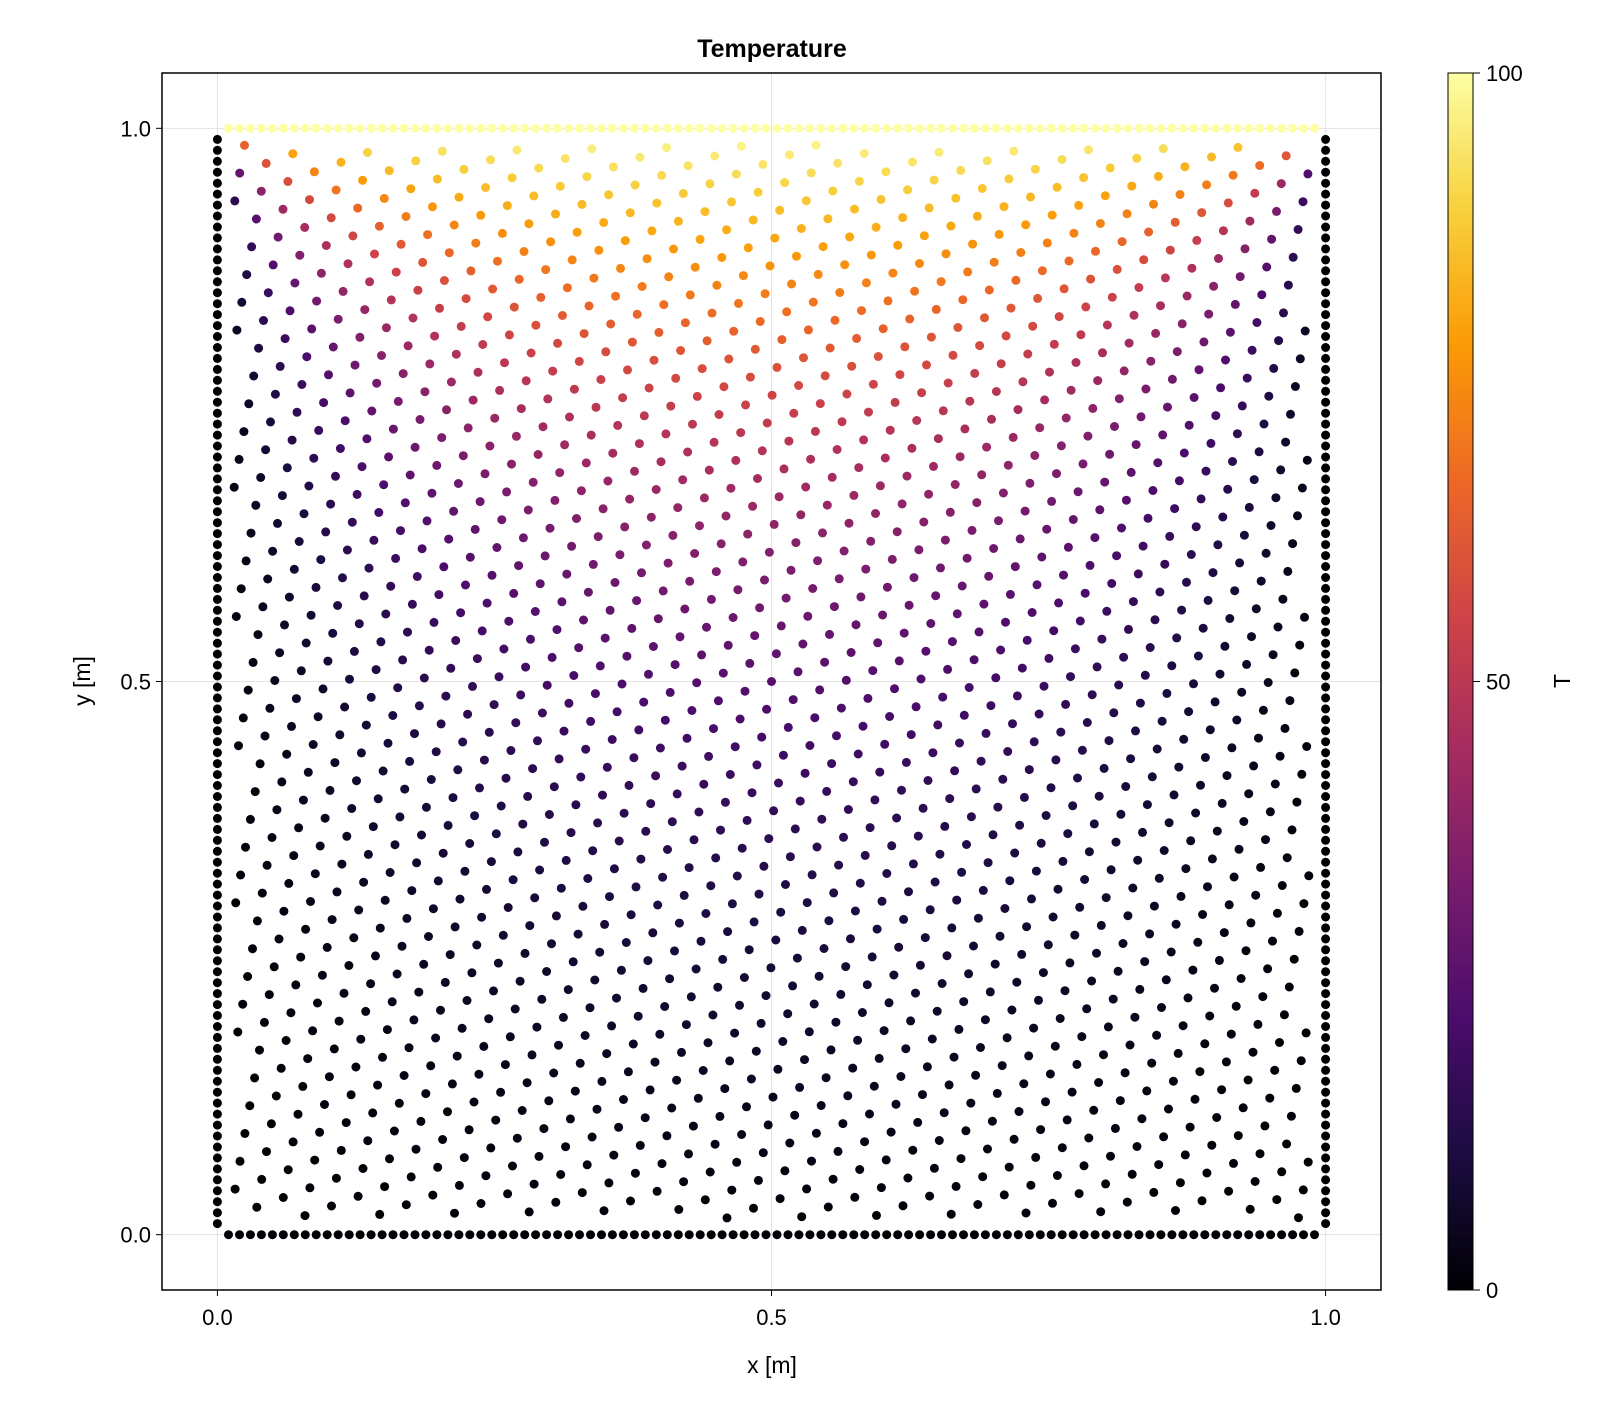  What do you see at coordinates (217, 1317) in the screenshot?
I see `x-tick-label: 0.0` at bounding box center [217, 1317].